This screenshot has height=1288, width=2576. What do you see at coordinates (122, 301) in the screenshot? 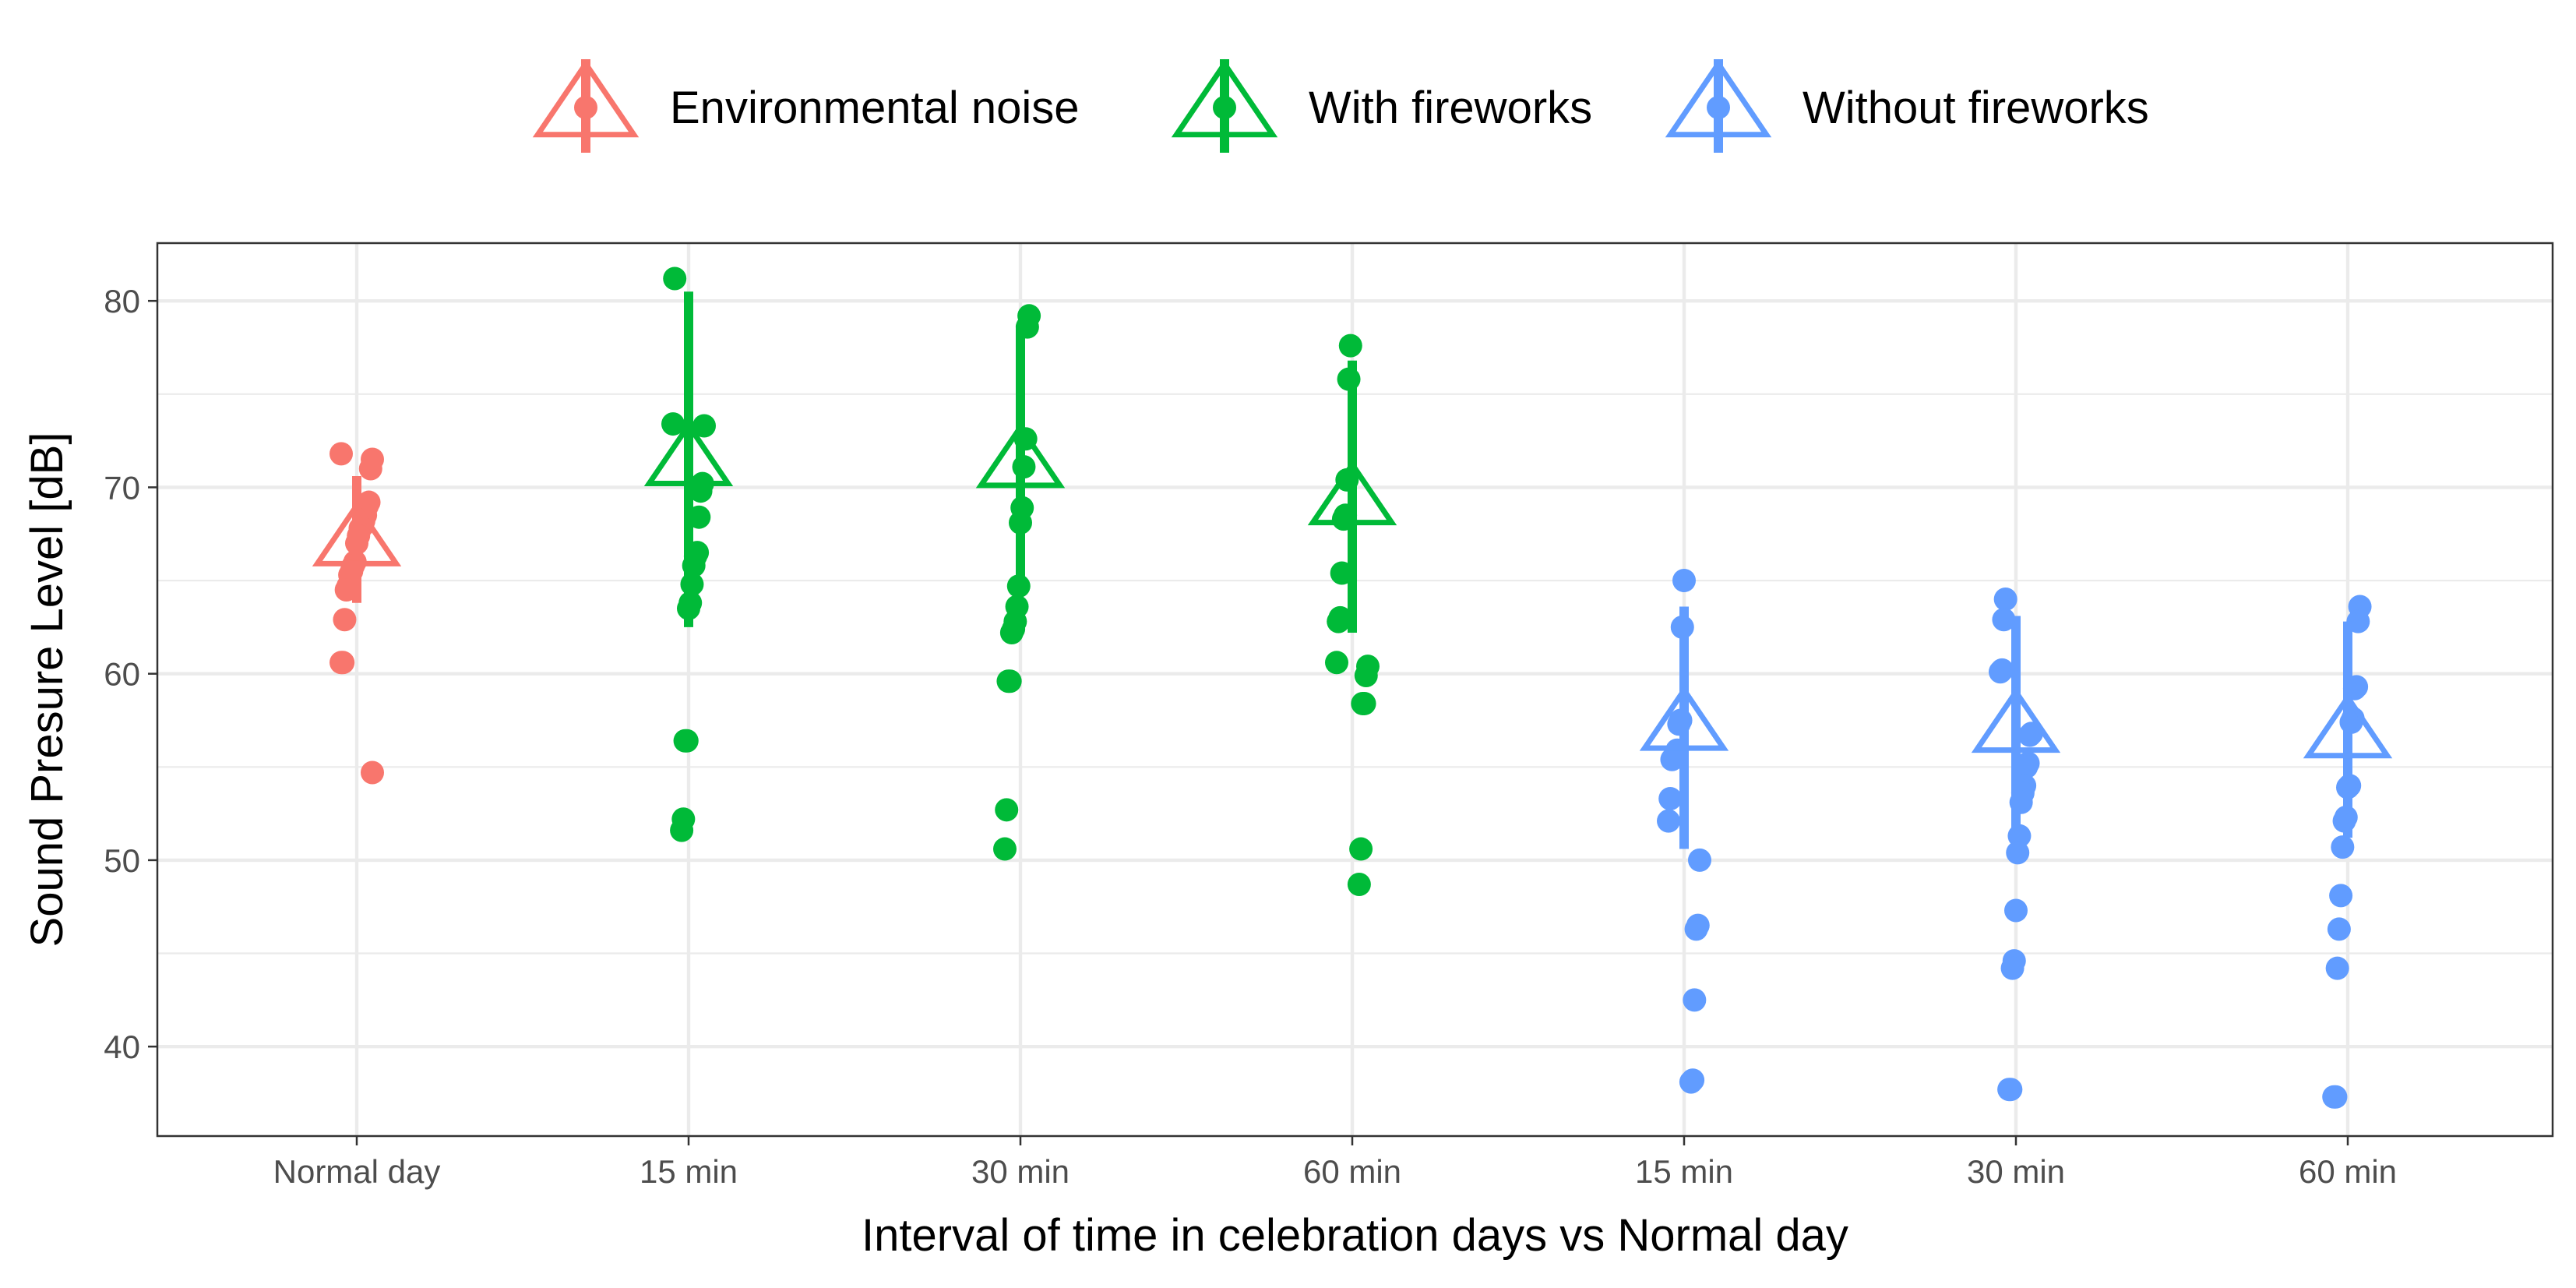
I see `y-tick-label: 80` at bounding box center [122, 301].